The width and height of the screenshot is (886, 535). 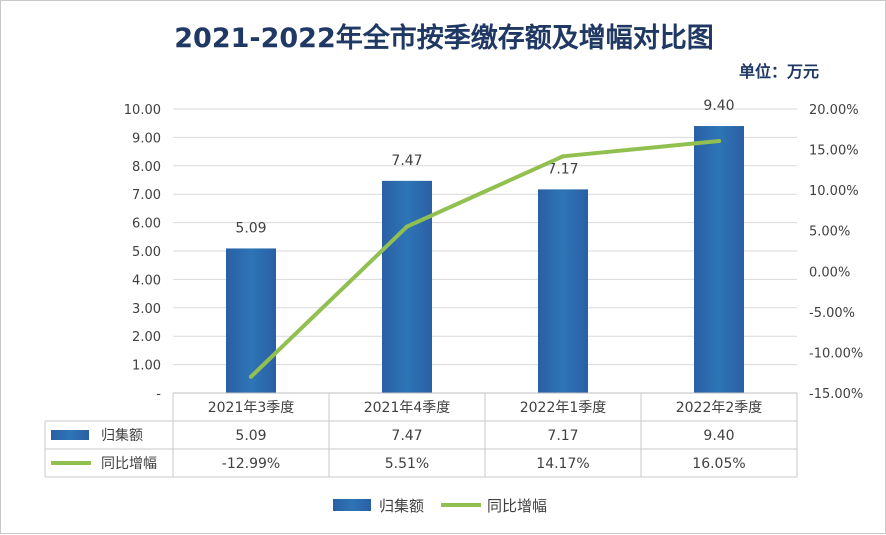 I want to click on table-cell-line: 14.17%, so click(x=562, y=464).